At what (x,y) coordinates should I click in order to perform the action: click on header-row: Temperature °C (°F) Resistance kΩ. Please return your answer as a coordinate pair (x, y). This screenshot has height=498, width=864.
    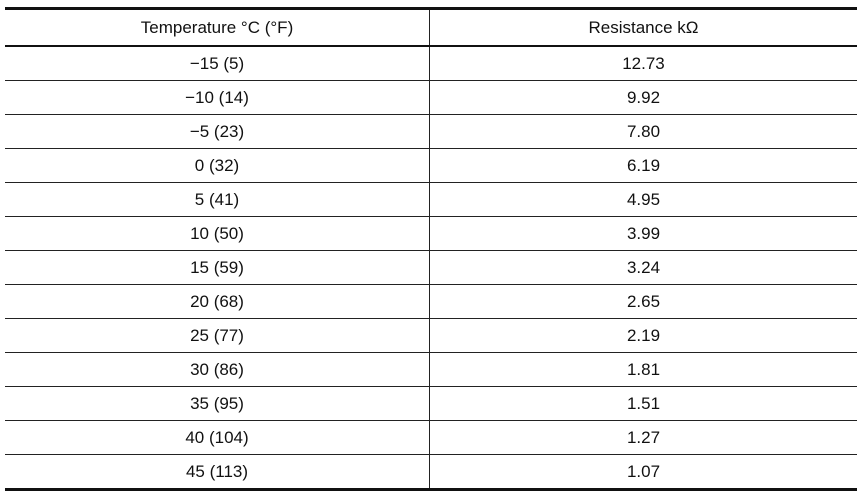
    Looking at the image, I should click on (431, 27).